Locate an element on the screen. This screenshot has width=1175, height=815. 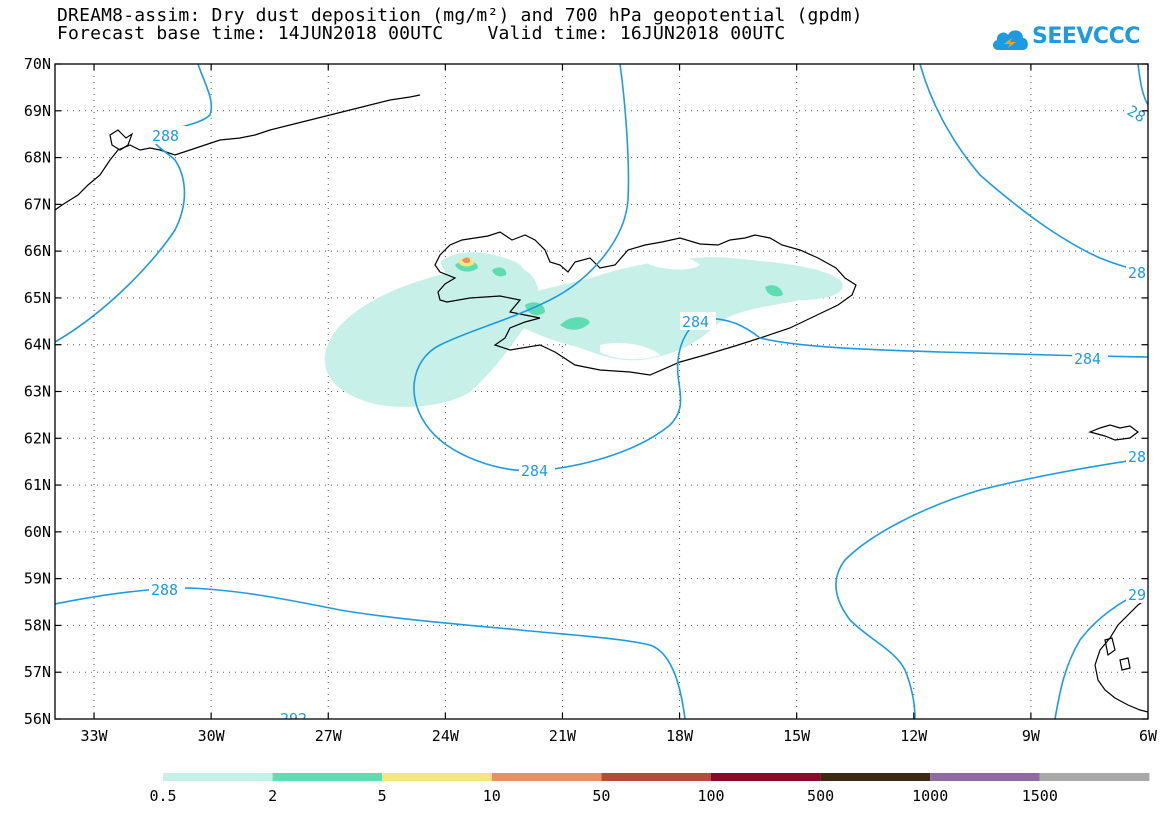
seevccc-logo: SEEVCCC is located at coordinates (1065, 40).